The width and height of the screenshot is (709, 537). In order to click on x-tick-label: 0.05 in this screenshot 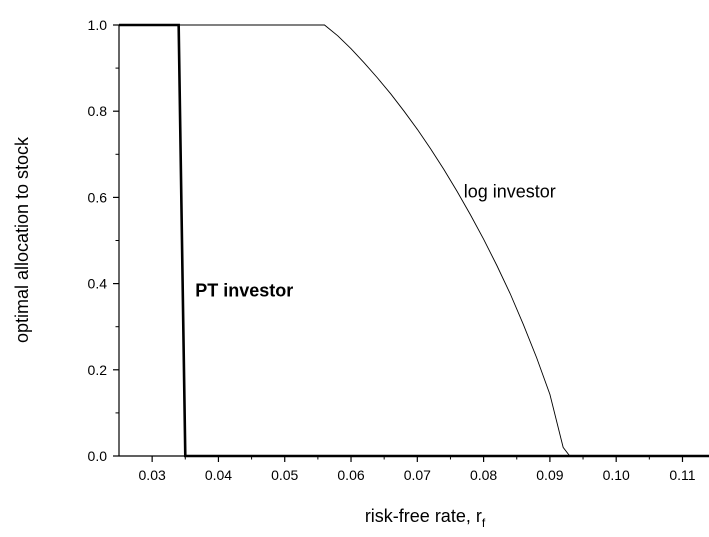, I will do `click(284, 475)`.